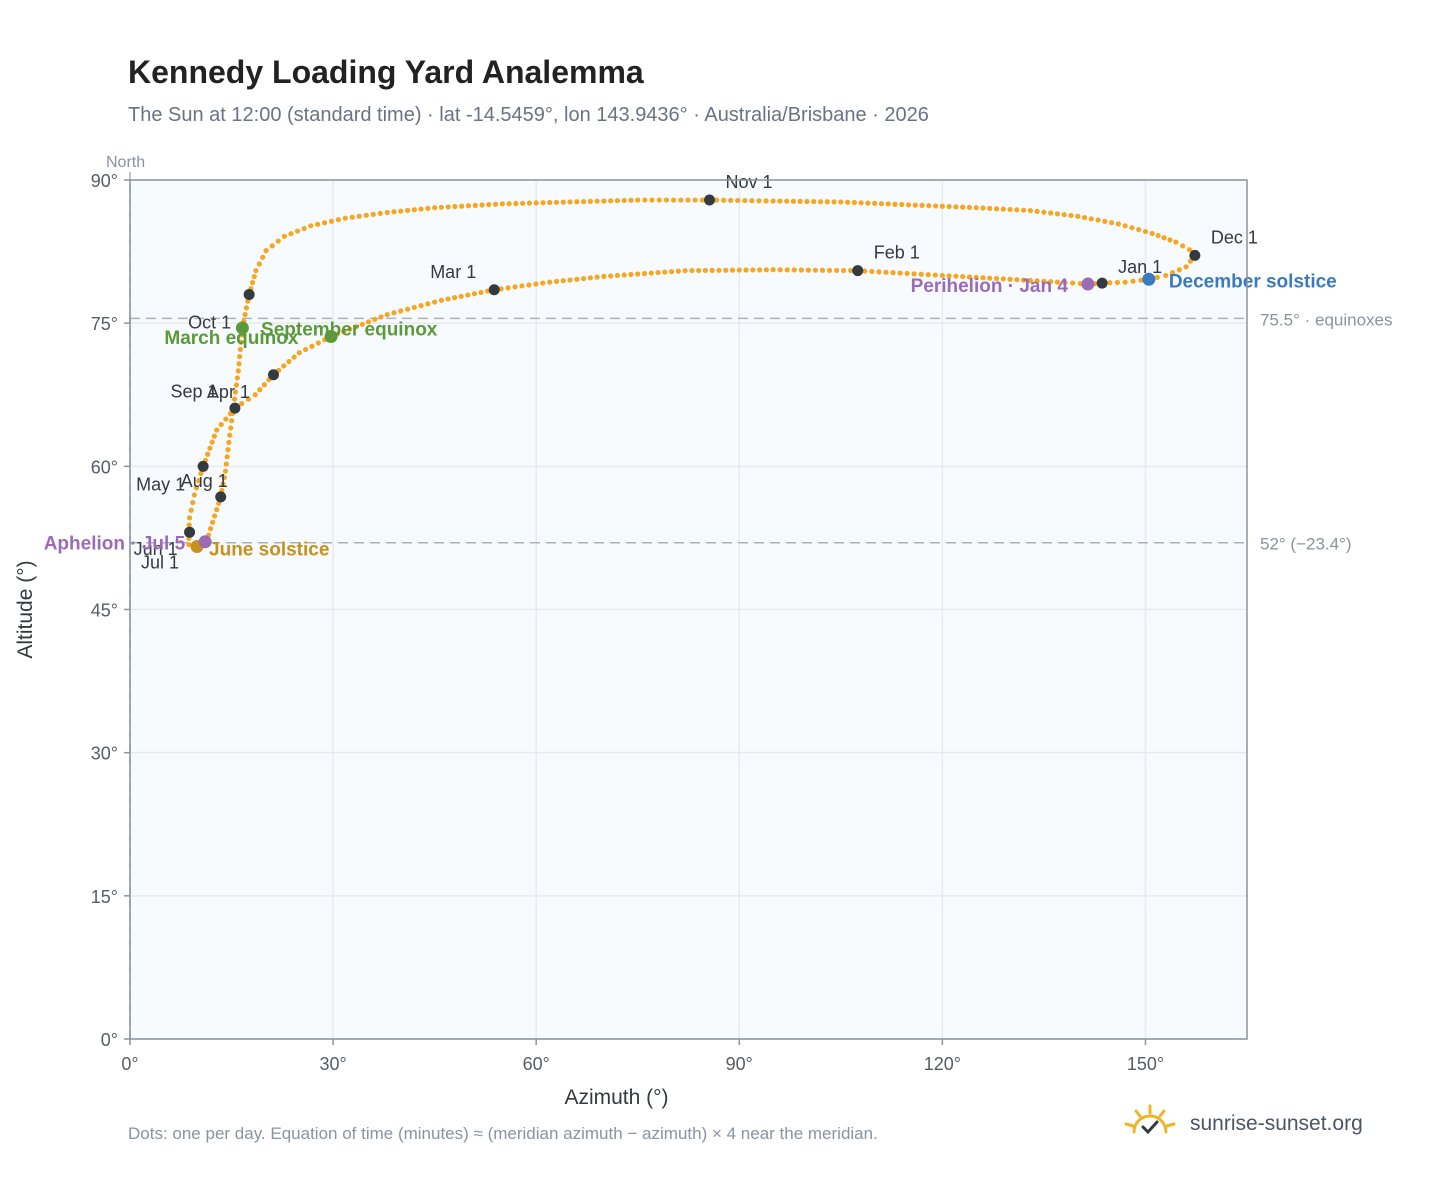  What do you see at coordinates (104, 754) in the screenshot?
I see `y-tick-label: 30°` at bounding box center [104, 754].